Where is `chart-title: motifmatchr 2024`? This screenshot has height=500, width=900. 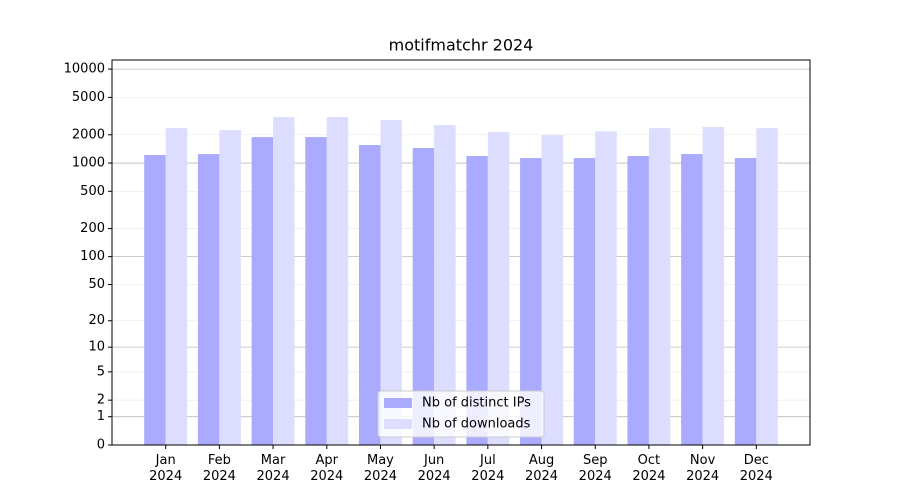 chart-title: motifmatchr 2024 is located at coordinates (461, 45).